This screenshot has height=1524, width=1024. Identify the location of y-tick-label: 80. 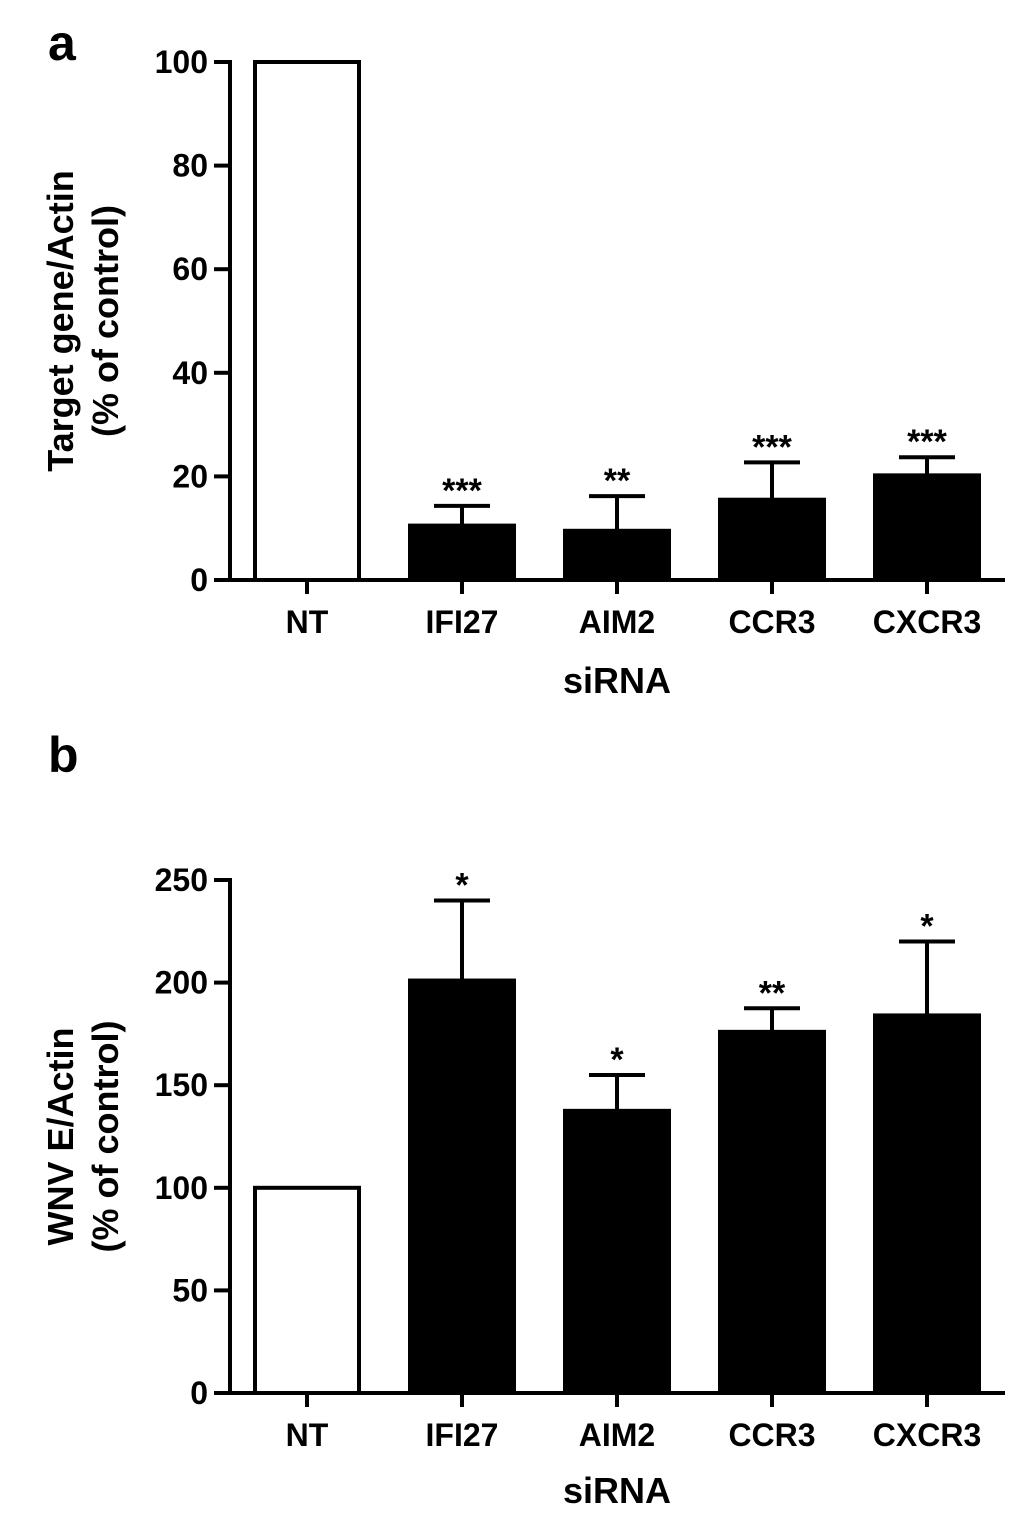
(190, 166).